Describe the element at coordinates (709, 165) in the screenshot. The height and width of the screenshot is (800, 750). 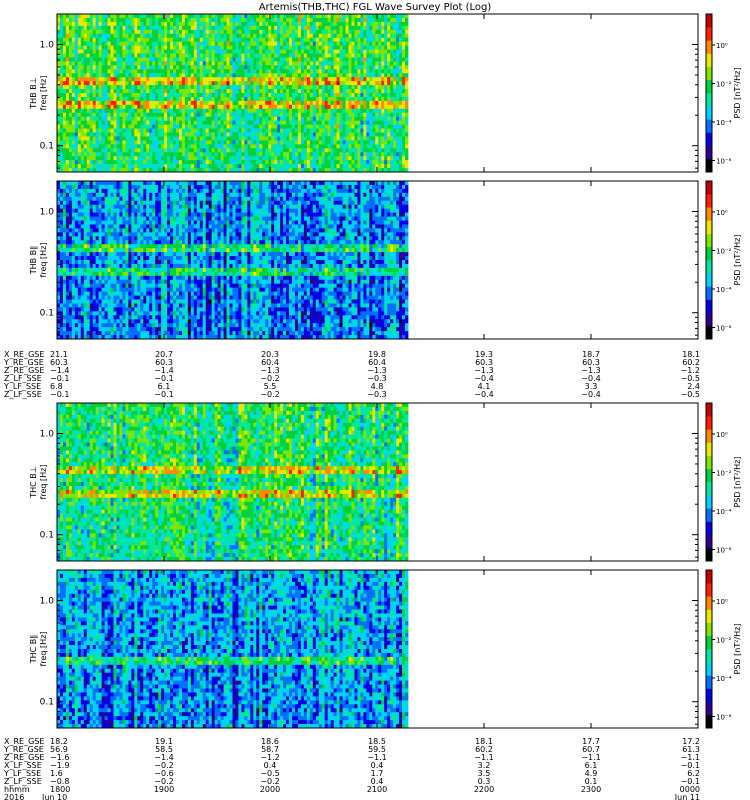
I see `colorbar-segment` at that location.